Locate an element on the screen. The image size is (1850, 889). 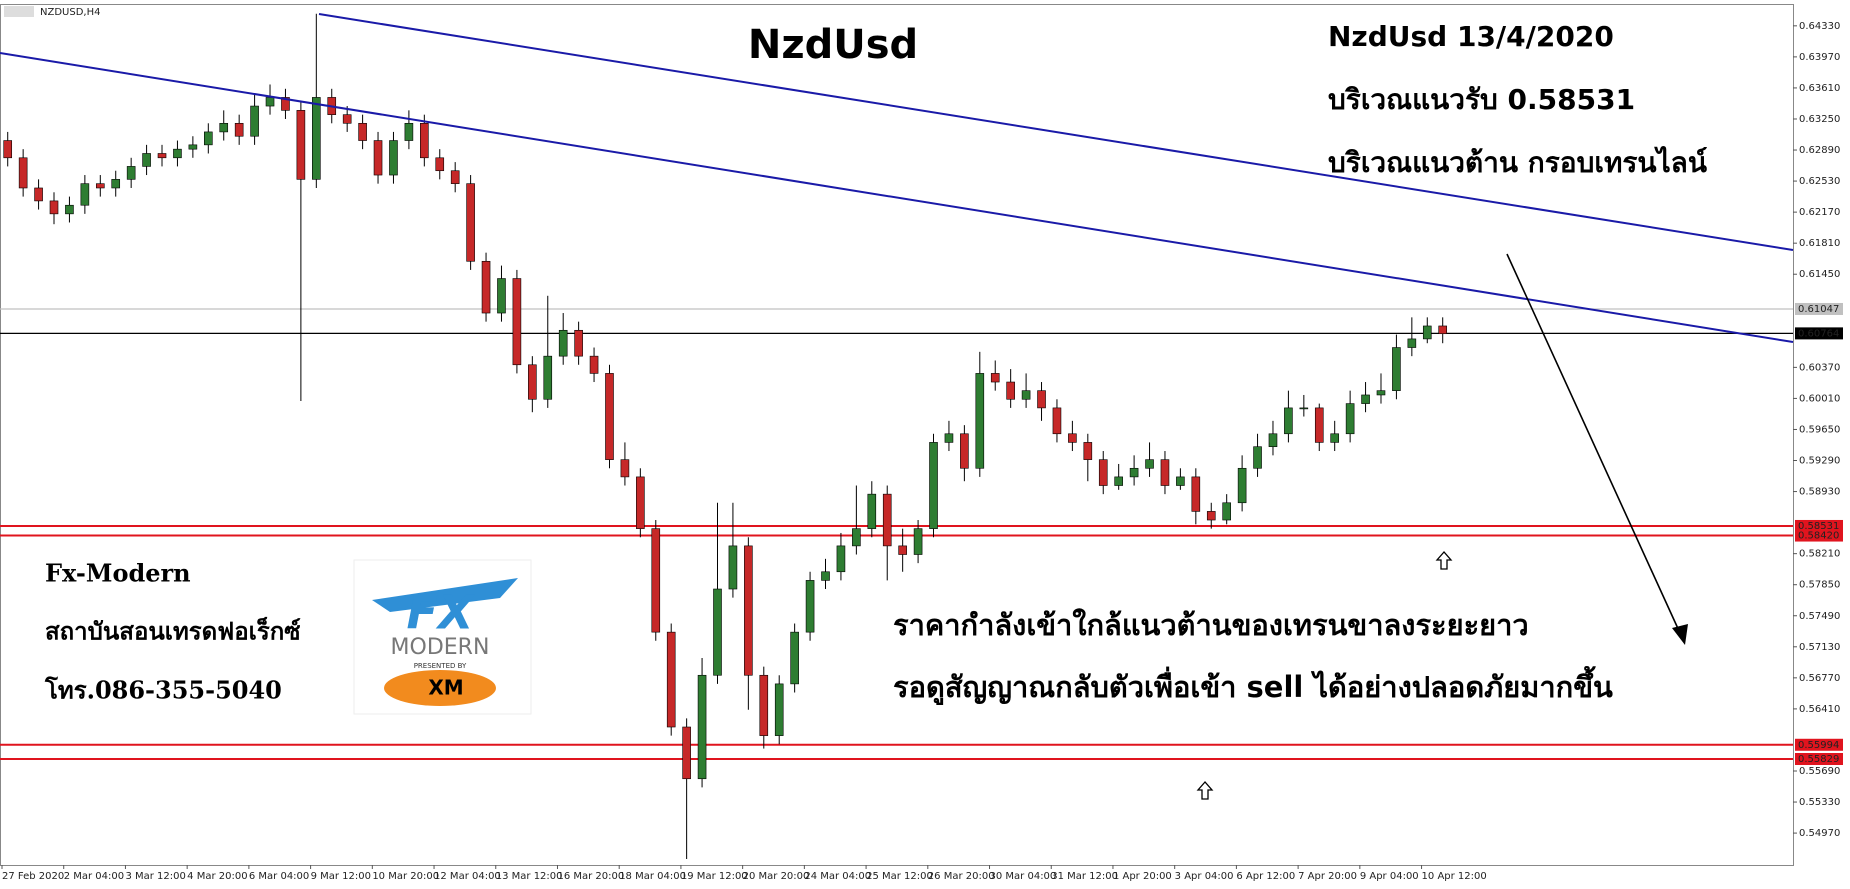
x-tick-label: 9 Mar 12:00 is located at coordinates (341, 876).